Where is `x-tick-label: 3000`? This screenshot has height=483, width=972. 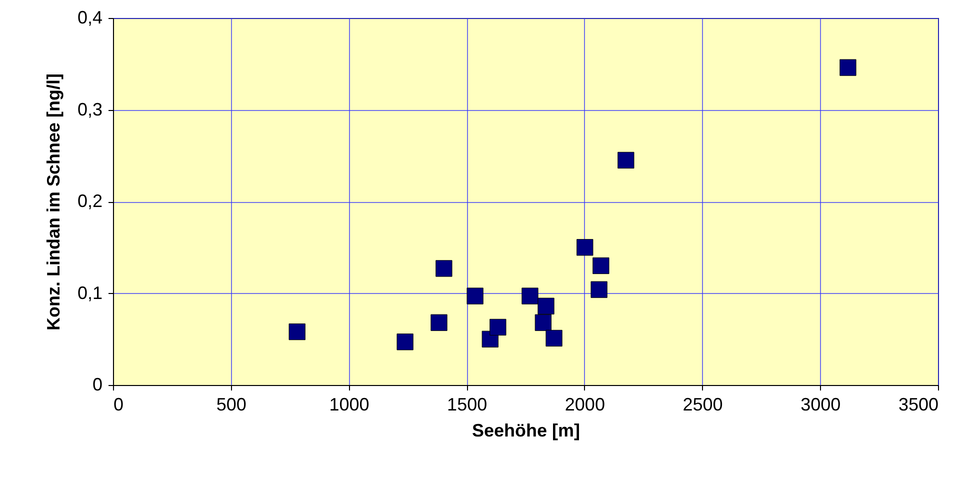 x-tick-label: 3000 is located at coordinates (820, 404).